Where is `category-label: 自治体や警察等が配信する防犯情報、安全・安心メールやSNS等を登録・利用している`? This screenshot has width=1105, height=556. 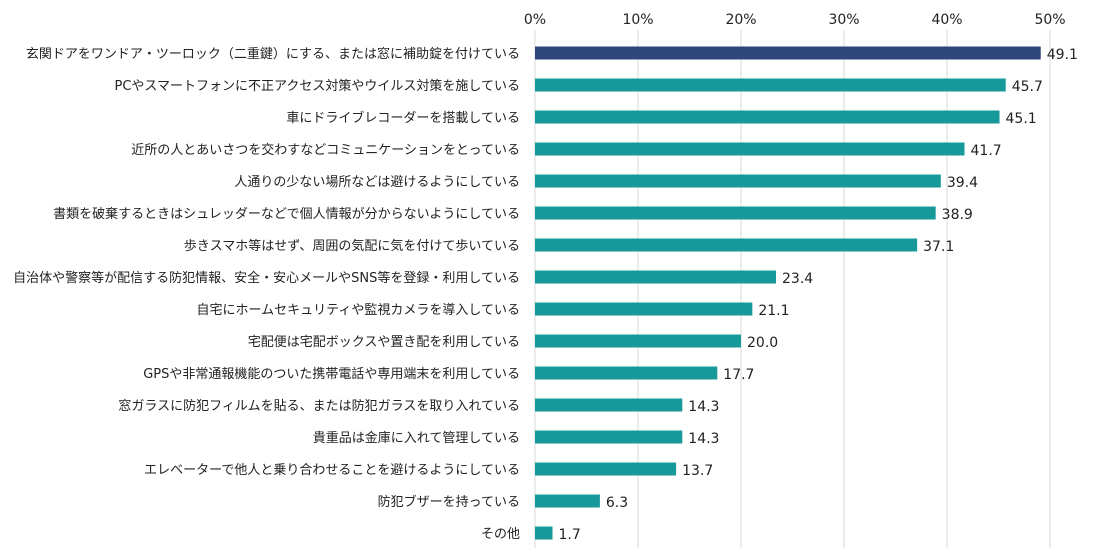 category-label: 自治体や警察等が配信する防犯情報、安全・安心メールやSNS等を登録・利用している is located at coordinates (266, 278).